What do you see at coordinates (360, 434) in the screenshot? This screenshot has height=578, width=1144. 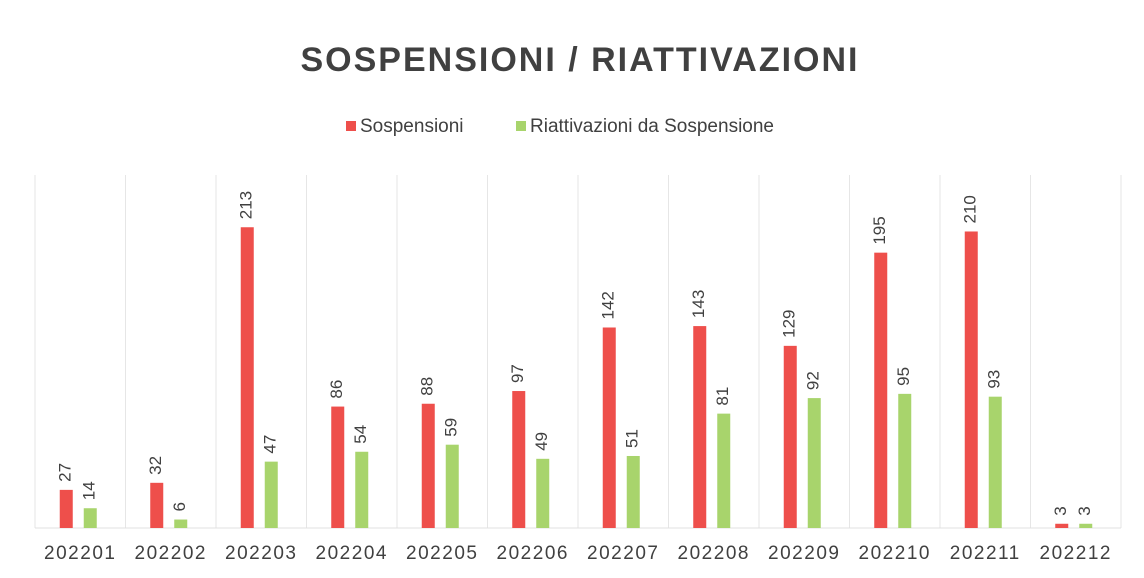 I see `data-label: 54` at bounding box center [360, 434].